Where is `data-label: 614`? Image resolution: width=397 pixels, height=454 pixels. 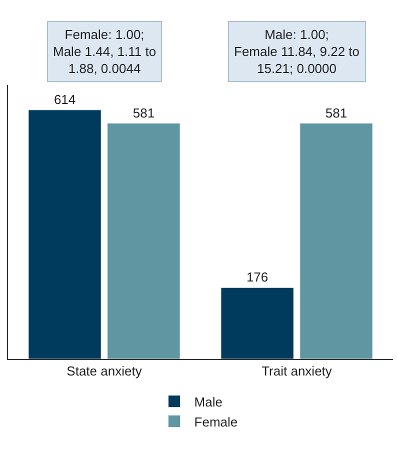
data-label: 614 is located at coordinates (65, 99).